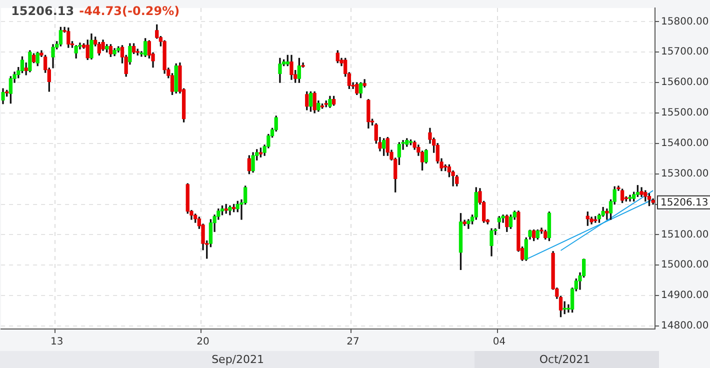  Describe the element at coordinates (685, 326) in the screenshot. I see `y-tick-label: 14800.00` at that location.